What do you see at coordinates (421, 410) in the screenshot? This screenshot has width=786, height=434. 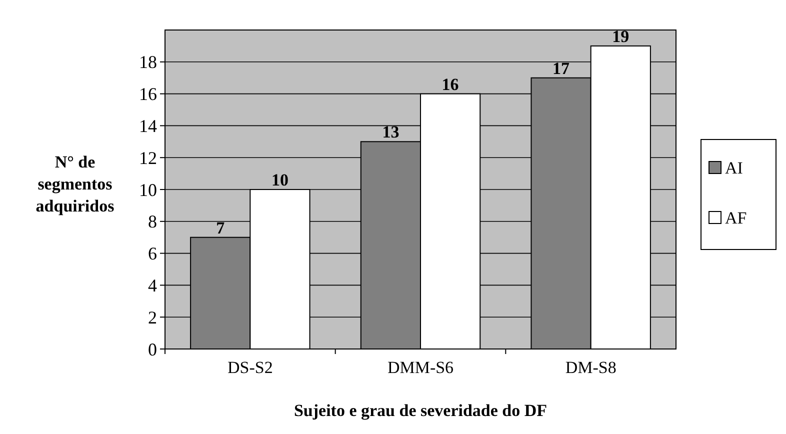 I see `x-axis-title: Sujeito e grau de severidade do DF` at bounding box center [421, 410].